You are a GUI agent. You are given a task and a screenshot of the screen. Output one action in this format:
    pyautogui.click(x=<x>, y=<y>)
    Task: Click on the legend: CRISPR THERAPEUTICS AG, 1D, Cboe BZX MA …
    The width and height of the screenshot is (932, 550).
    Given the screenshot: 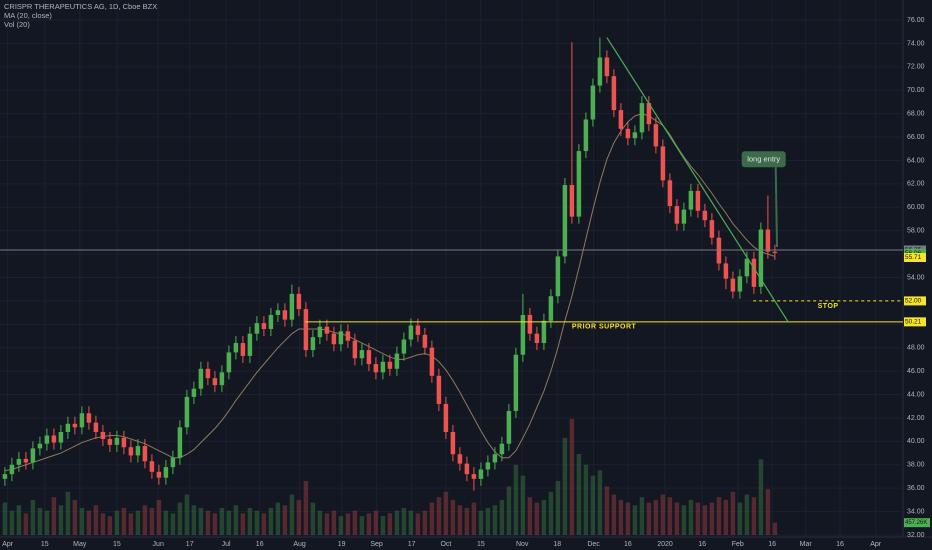 What is the action you would take?
    pyautogui.click(x=80, y=15)
    